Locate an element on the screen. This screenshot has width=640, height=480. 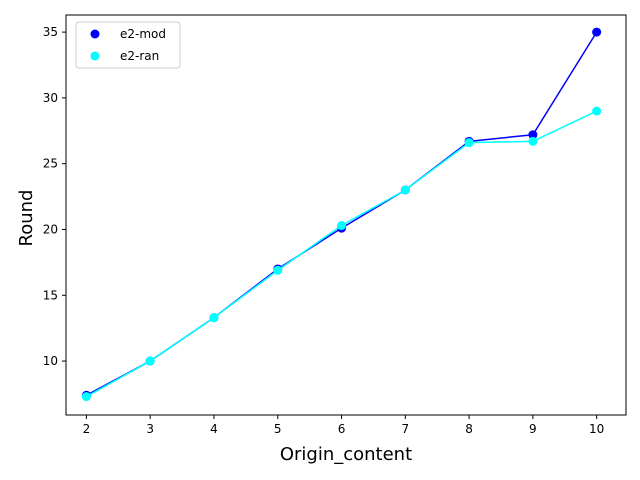
x-tick-label: 3 is located at coordinates (150, 429).